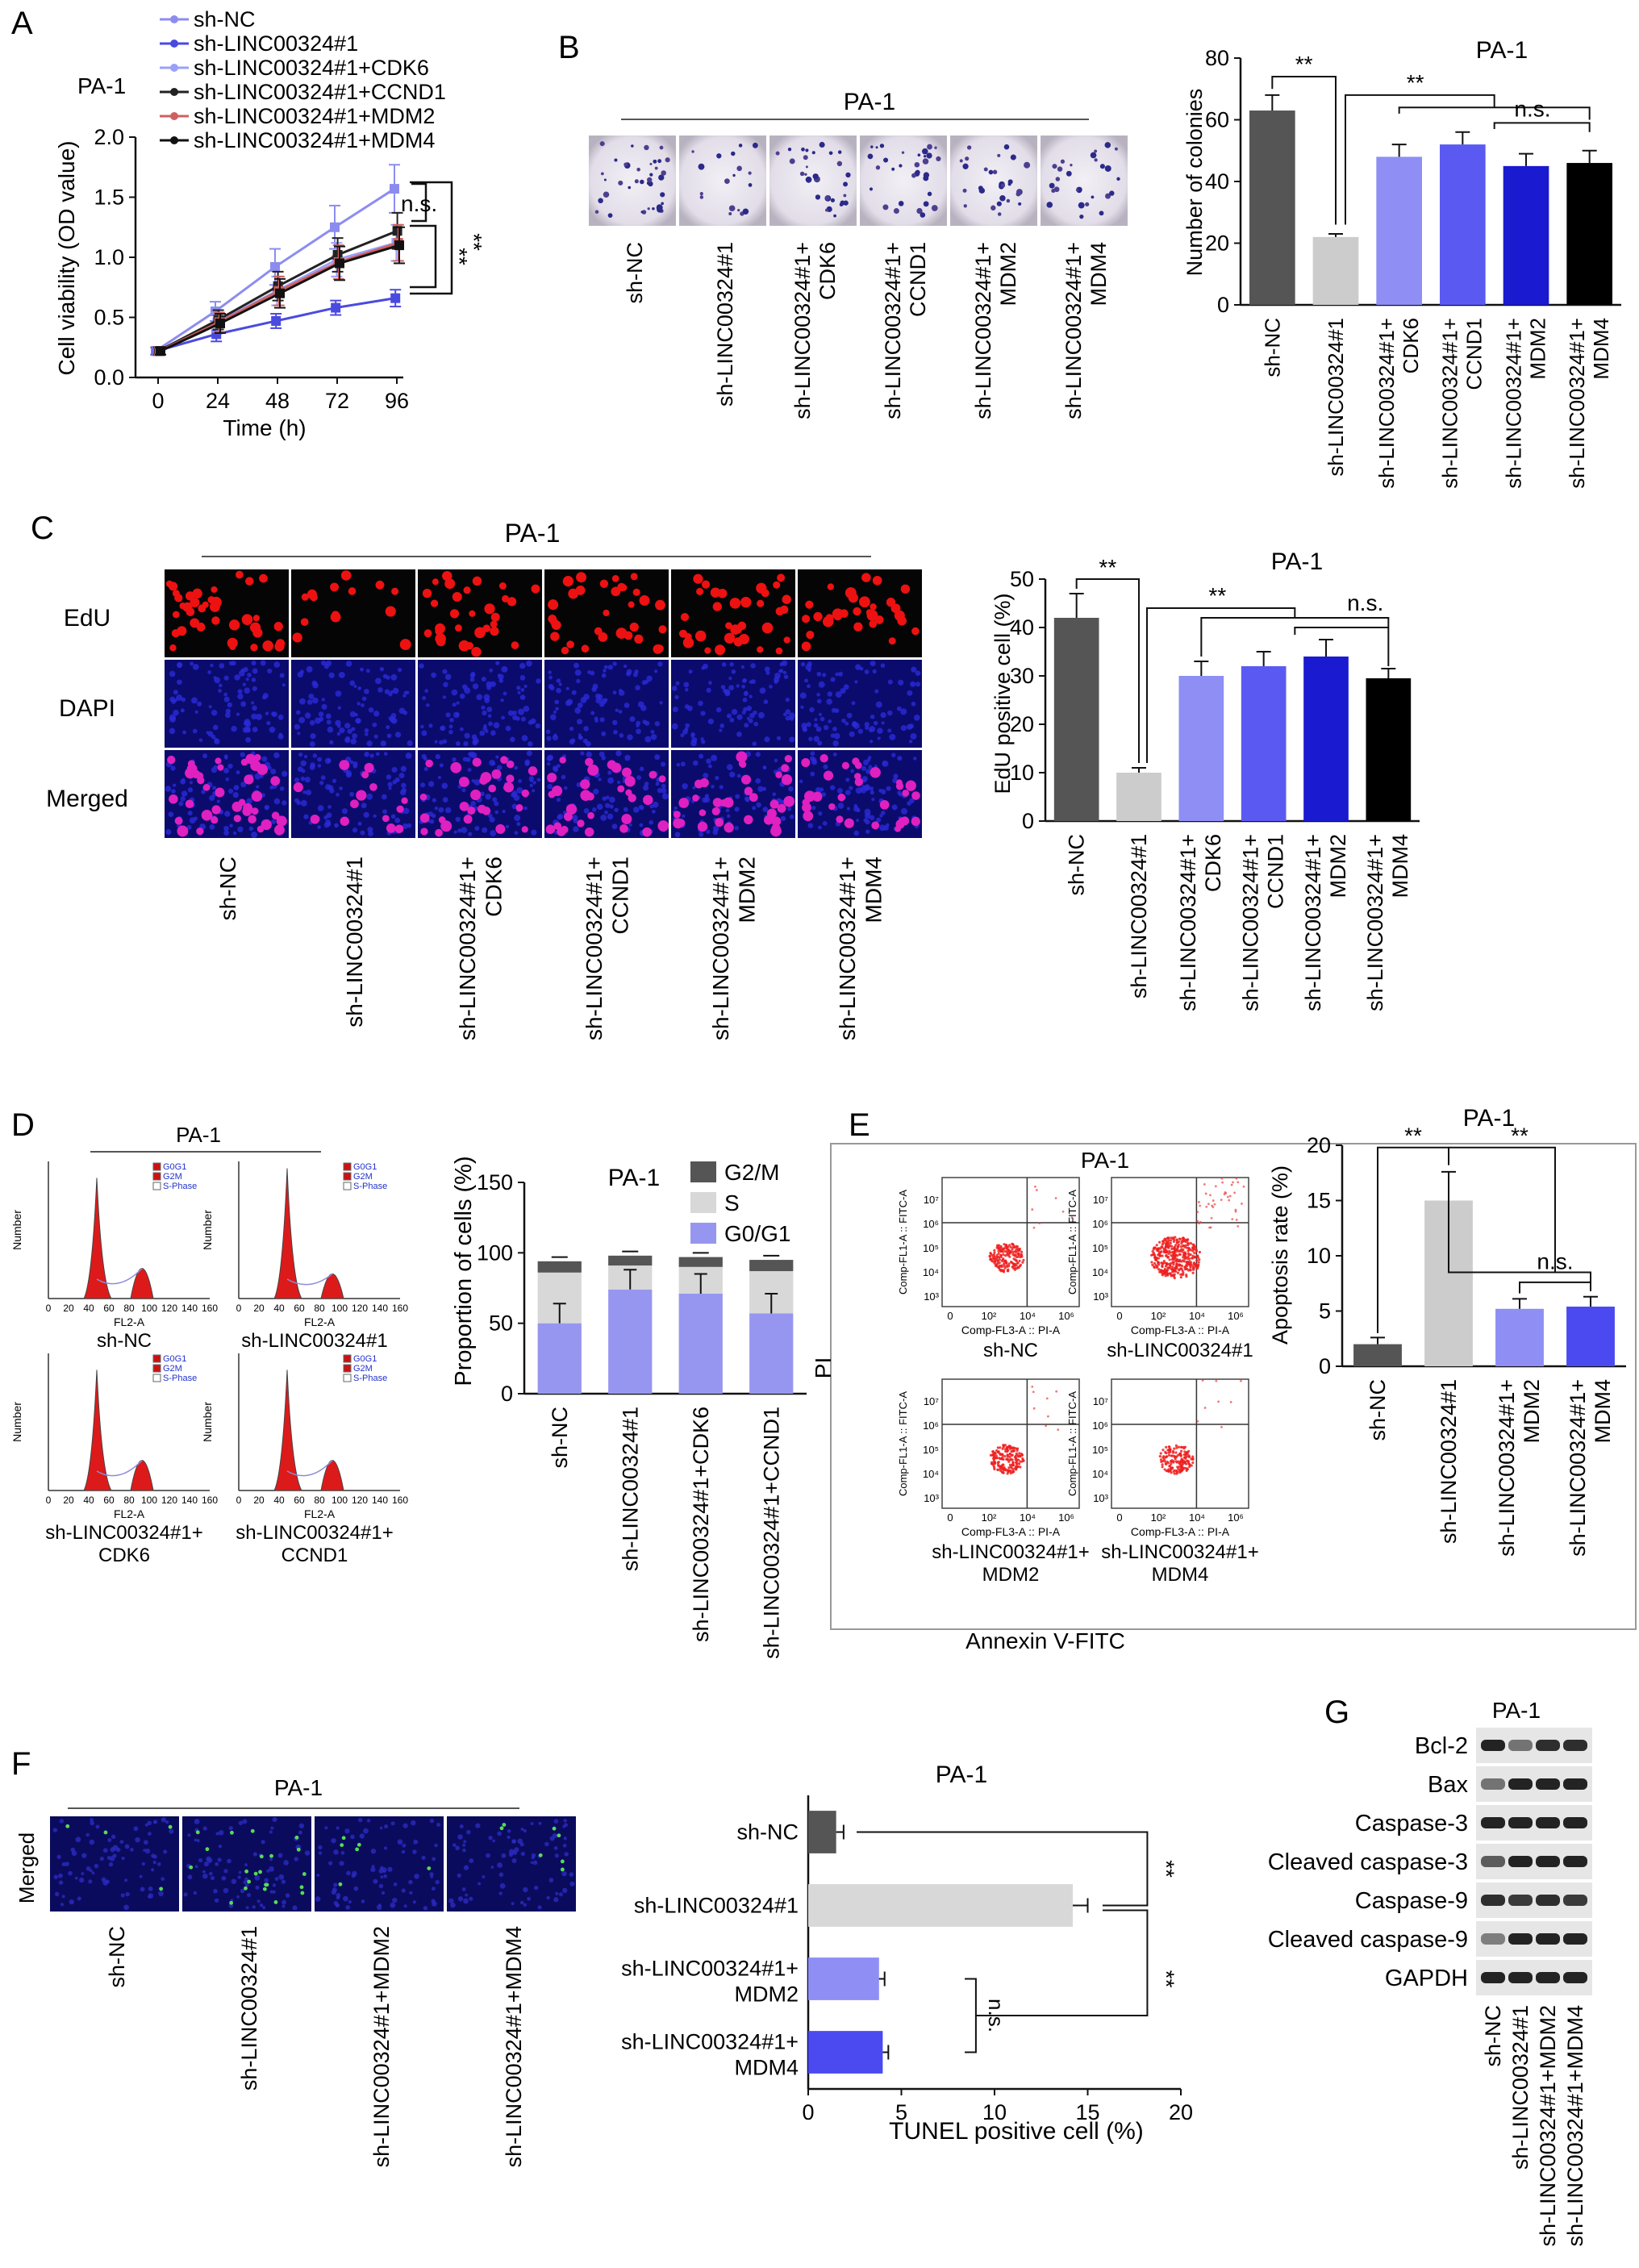  Describe the element at coordinates (901, 2112) in the screenshot. I see `x-tick-label: 5` at that location.